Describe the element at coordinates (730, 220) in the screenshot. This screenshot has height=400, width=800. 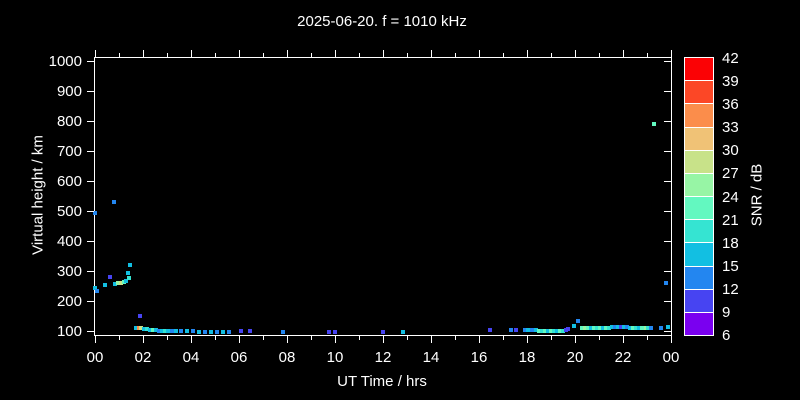
I see `colorbar-tick-label: 21` at that location.